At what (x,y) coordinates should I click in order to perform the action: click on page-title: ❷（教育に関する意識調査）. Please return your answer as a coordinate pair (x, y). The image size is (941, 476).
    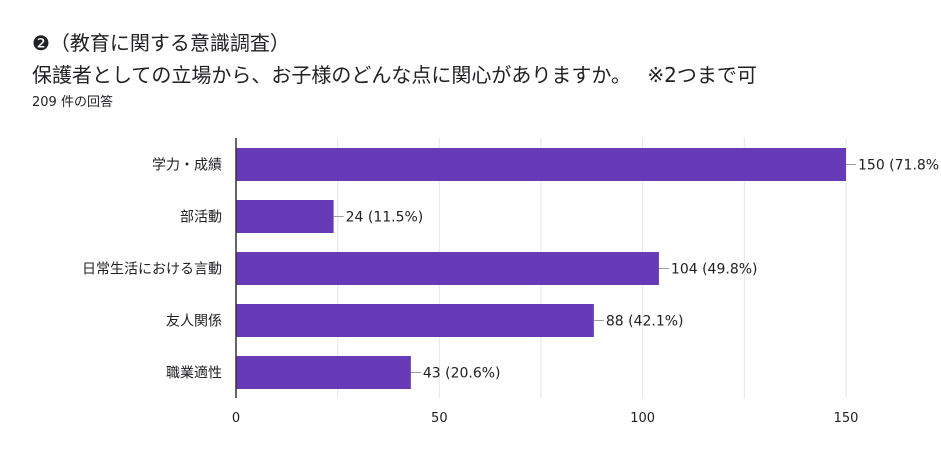
    Looking at the image, I should click on (161, 43).